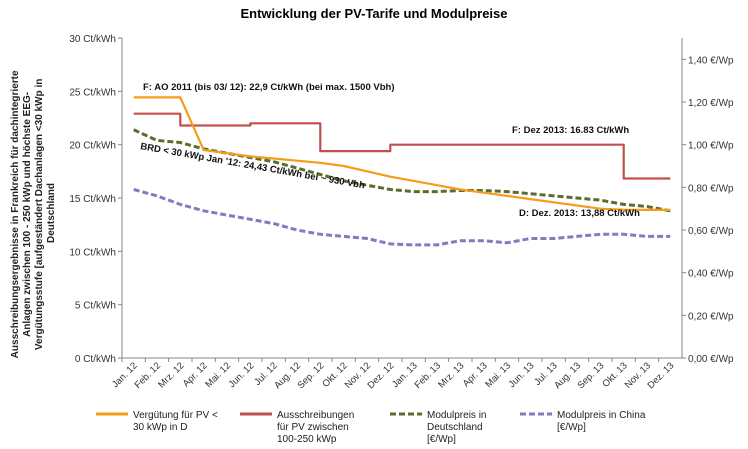 This screenshot has height=449, width=748. Describe the element at coordinates (160, 427) in the screenshot. I see `legend-label-verguetung-line-2: 30 kWp in D` at that location.